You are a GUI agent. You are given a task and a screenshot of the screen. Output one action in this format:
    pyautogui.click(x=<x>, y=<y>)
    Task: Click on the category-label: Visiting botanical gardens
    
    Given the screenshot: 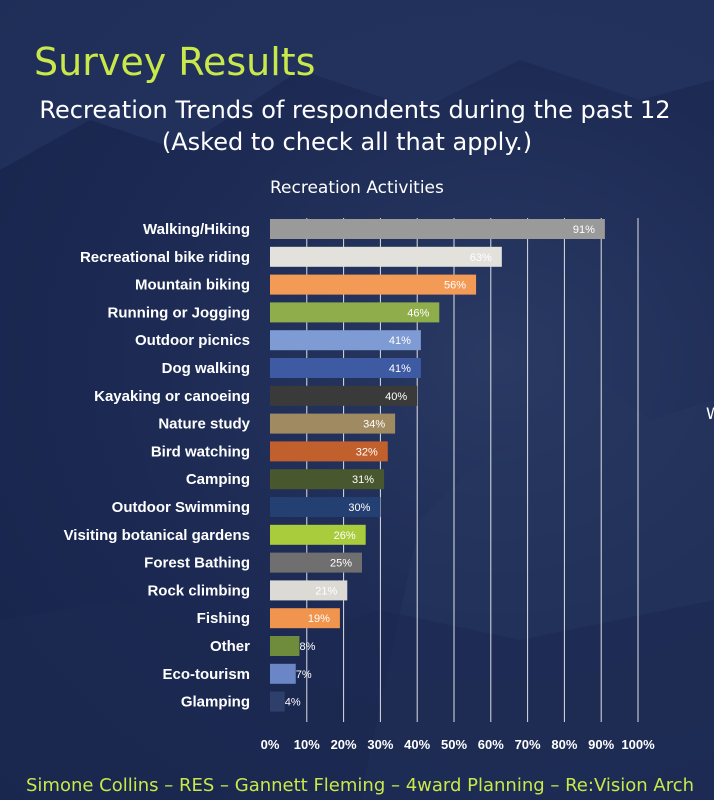 What is the action you would take?
    pyautogui.click(x=157, y=535)
    